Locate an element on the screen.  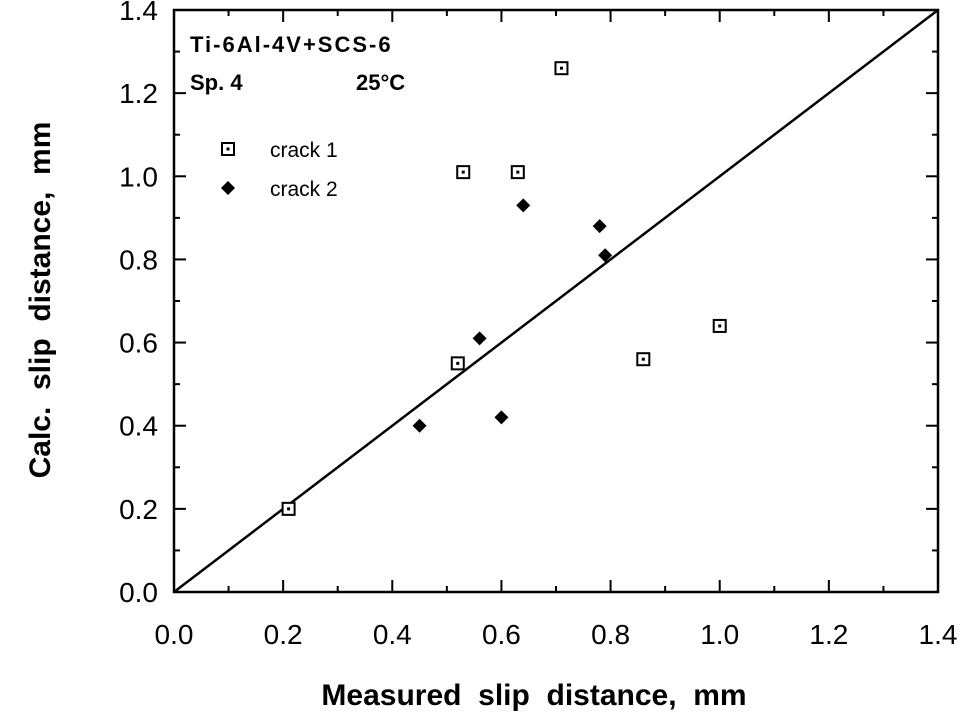
x-tick-label: 0.2 is located at coordinates (283, 634).